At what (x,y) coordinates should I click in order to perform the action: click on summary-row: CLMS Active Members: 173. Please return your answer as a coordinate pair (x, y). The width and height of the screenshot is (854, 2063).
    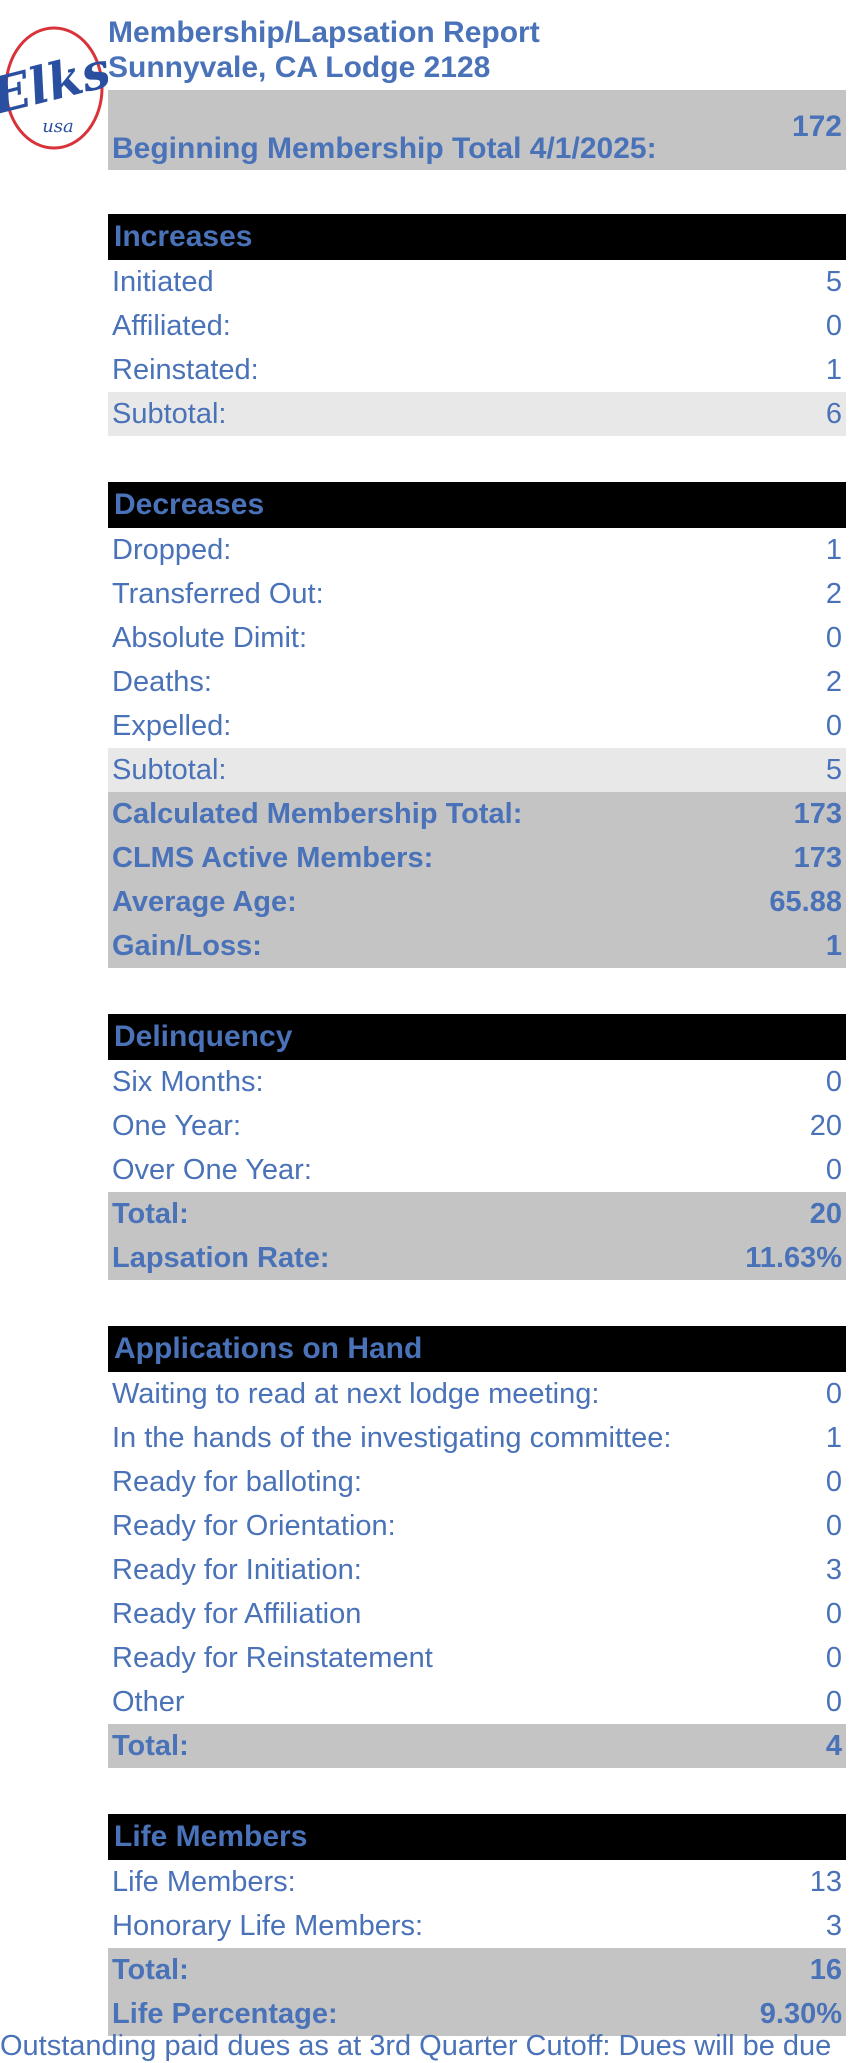
    Looking at the image, I should click on (477, 858).